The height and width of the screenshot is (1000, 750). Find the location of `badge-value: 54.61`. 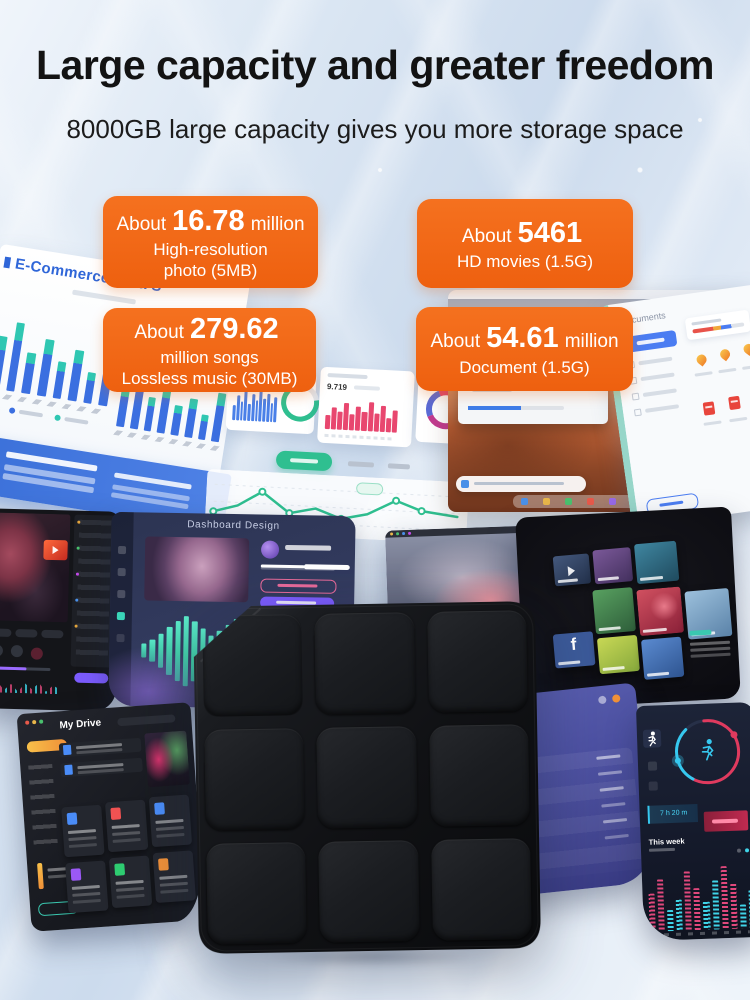

badge-value: 54.61 is located at coordinates (522, 338).